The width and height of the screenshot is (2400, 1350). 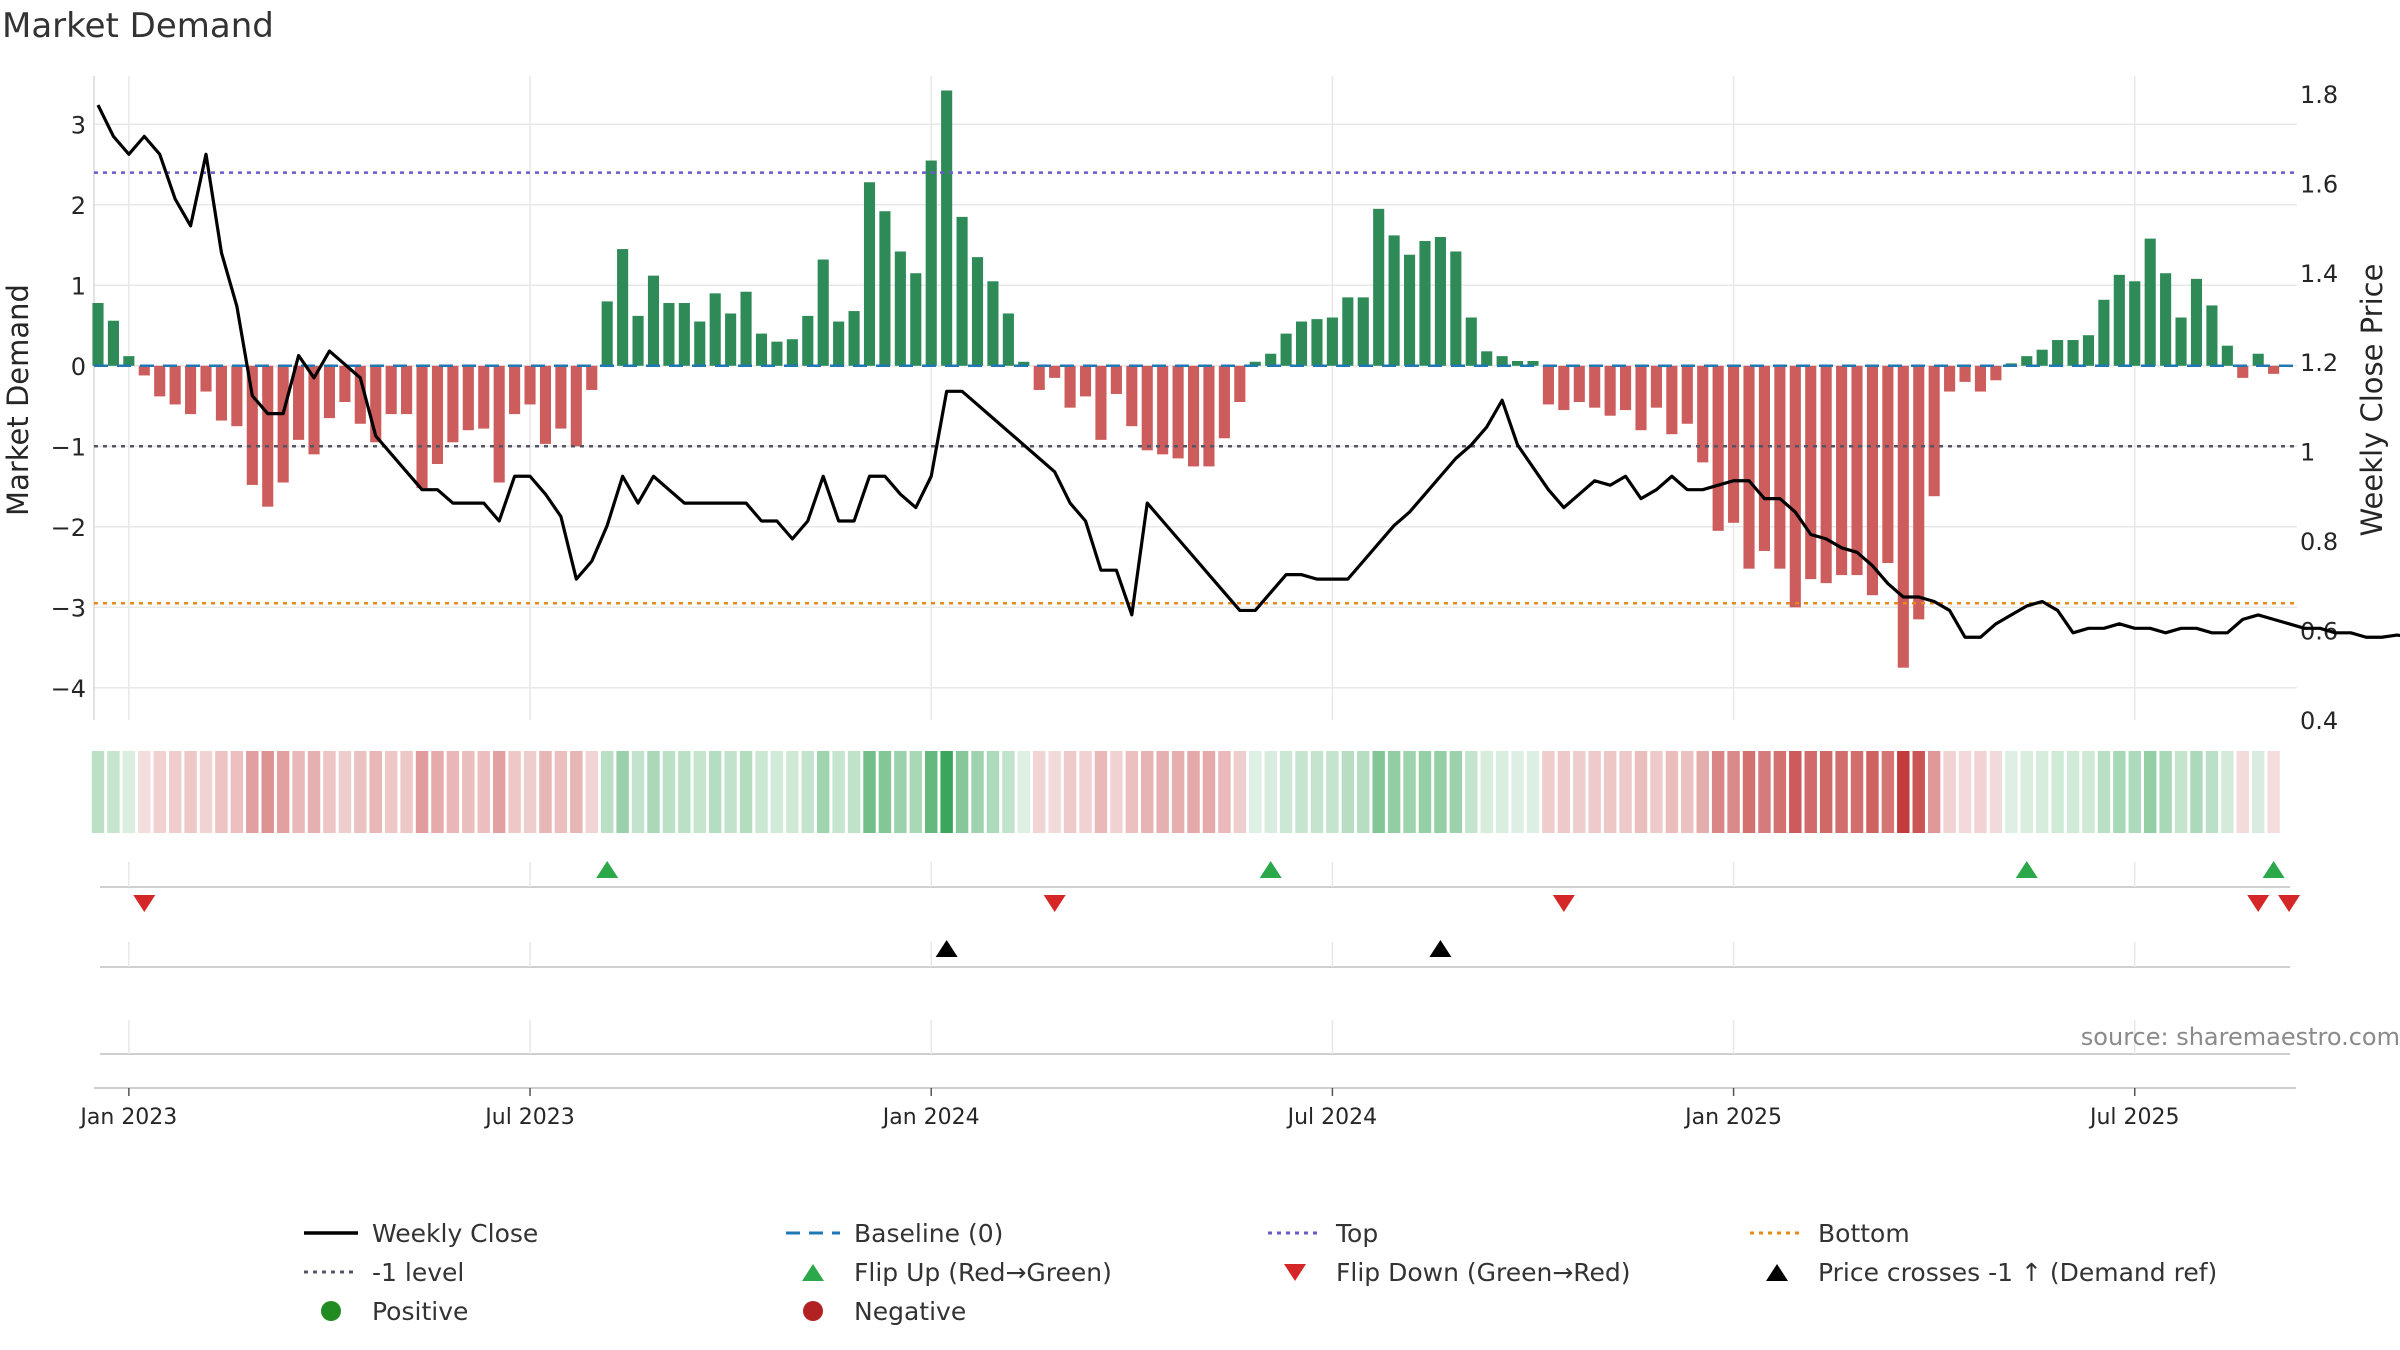 What do you see at coordinates (78, 206) in the screenshot?
I see `y-tick-label: 2` at bounding box center [78, 206].